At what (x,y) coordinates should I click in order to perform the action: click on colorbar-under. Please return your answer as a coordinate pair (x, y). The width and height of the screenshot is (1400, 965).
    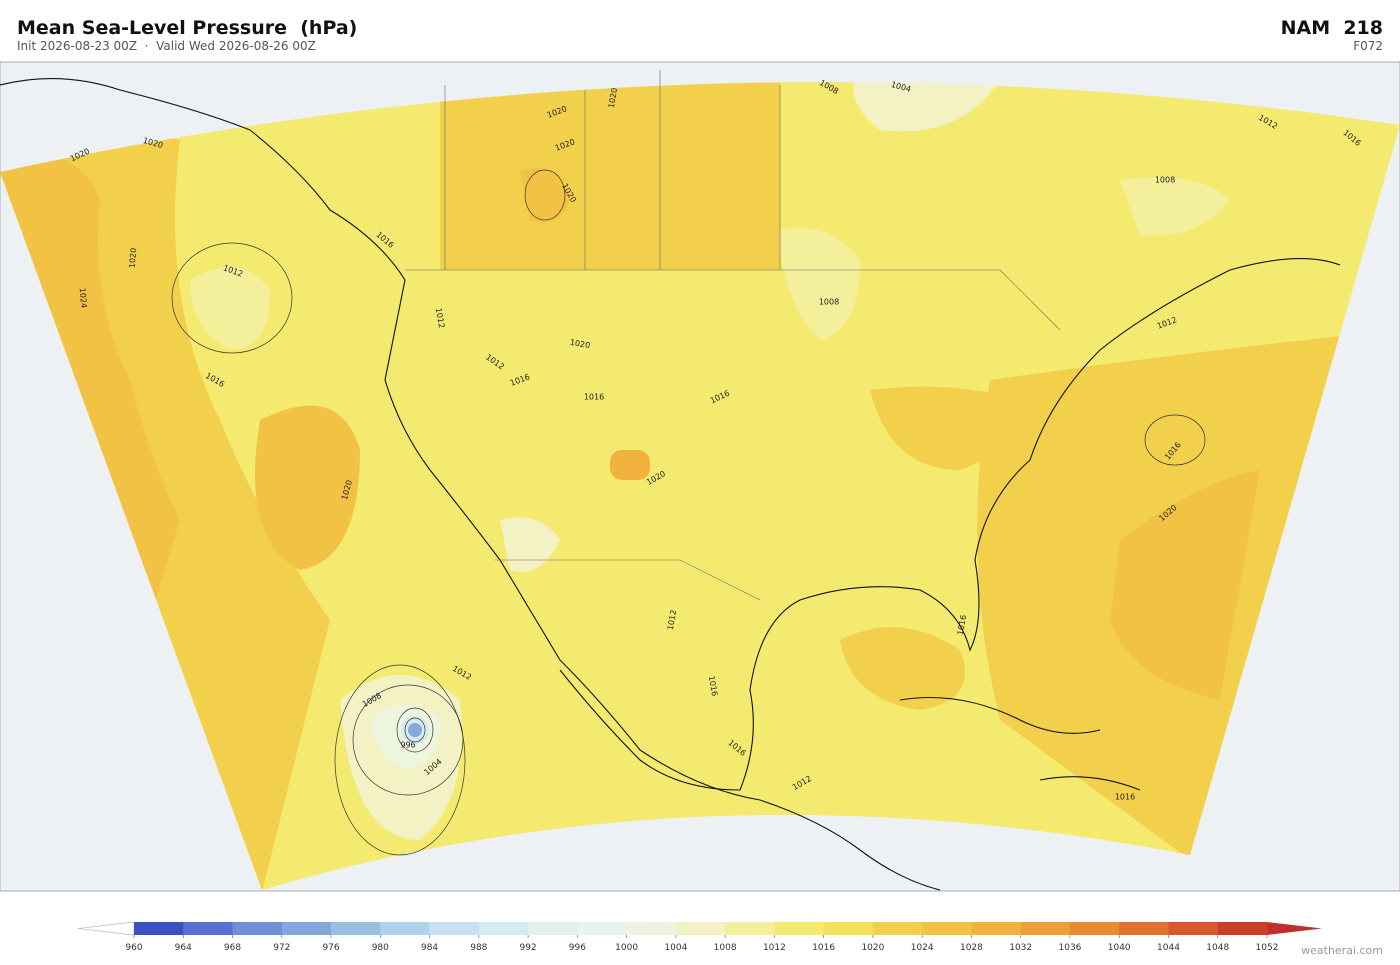
    Looking at the image, I should click on (106, 928).